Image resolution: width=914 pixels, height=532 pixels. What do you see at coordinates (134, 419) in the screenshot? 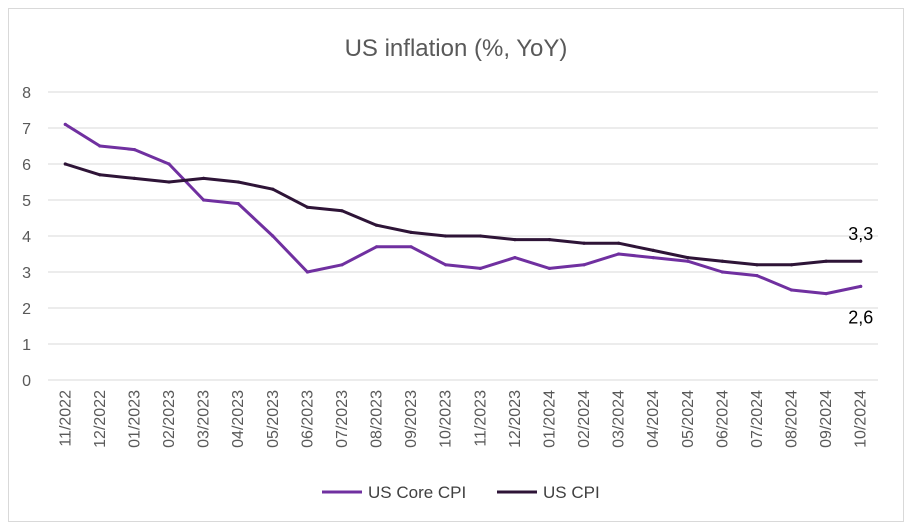
I see `x-tick-label: 01/2023` at bounding box center [134, 419].